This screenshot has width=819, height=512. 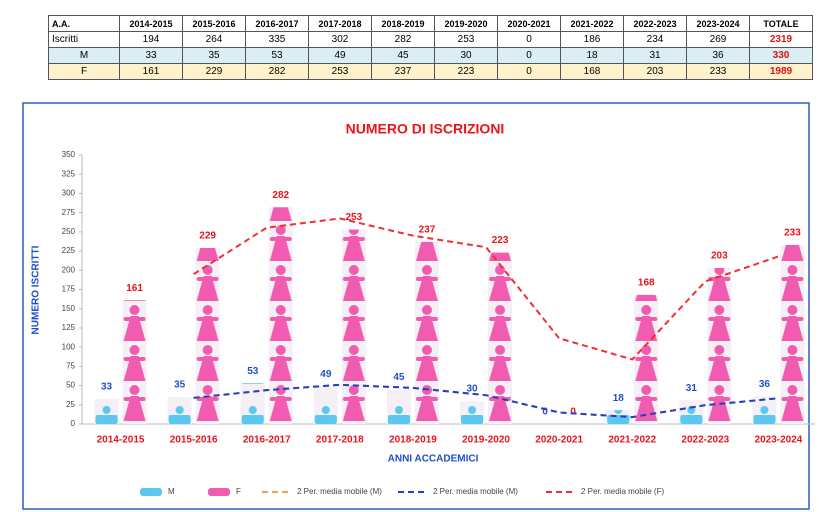 What do you see at coordinates (655, 55) in the screenshot?
I see `table-cell: 31` at bounding box center [655, 55].